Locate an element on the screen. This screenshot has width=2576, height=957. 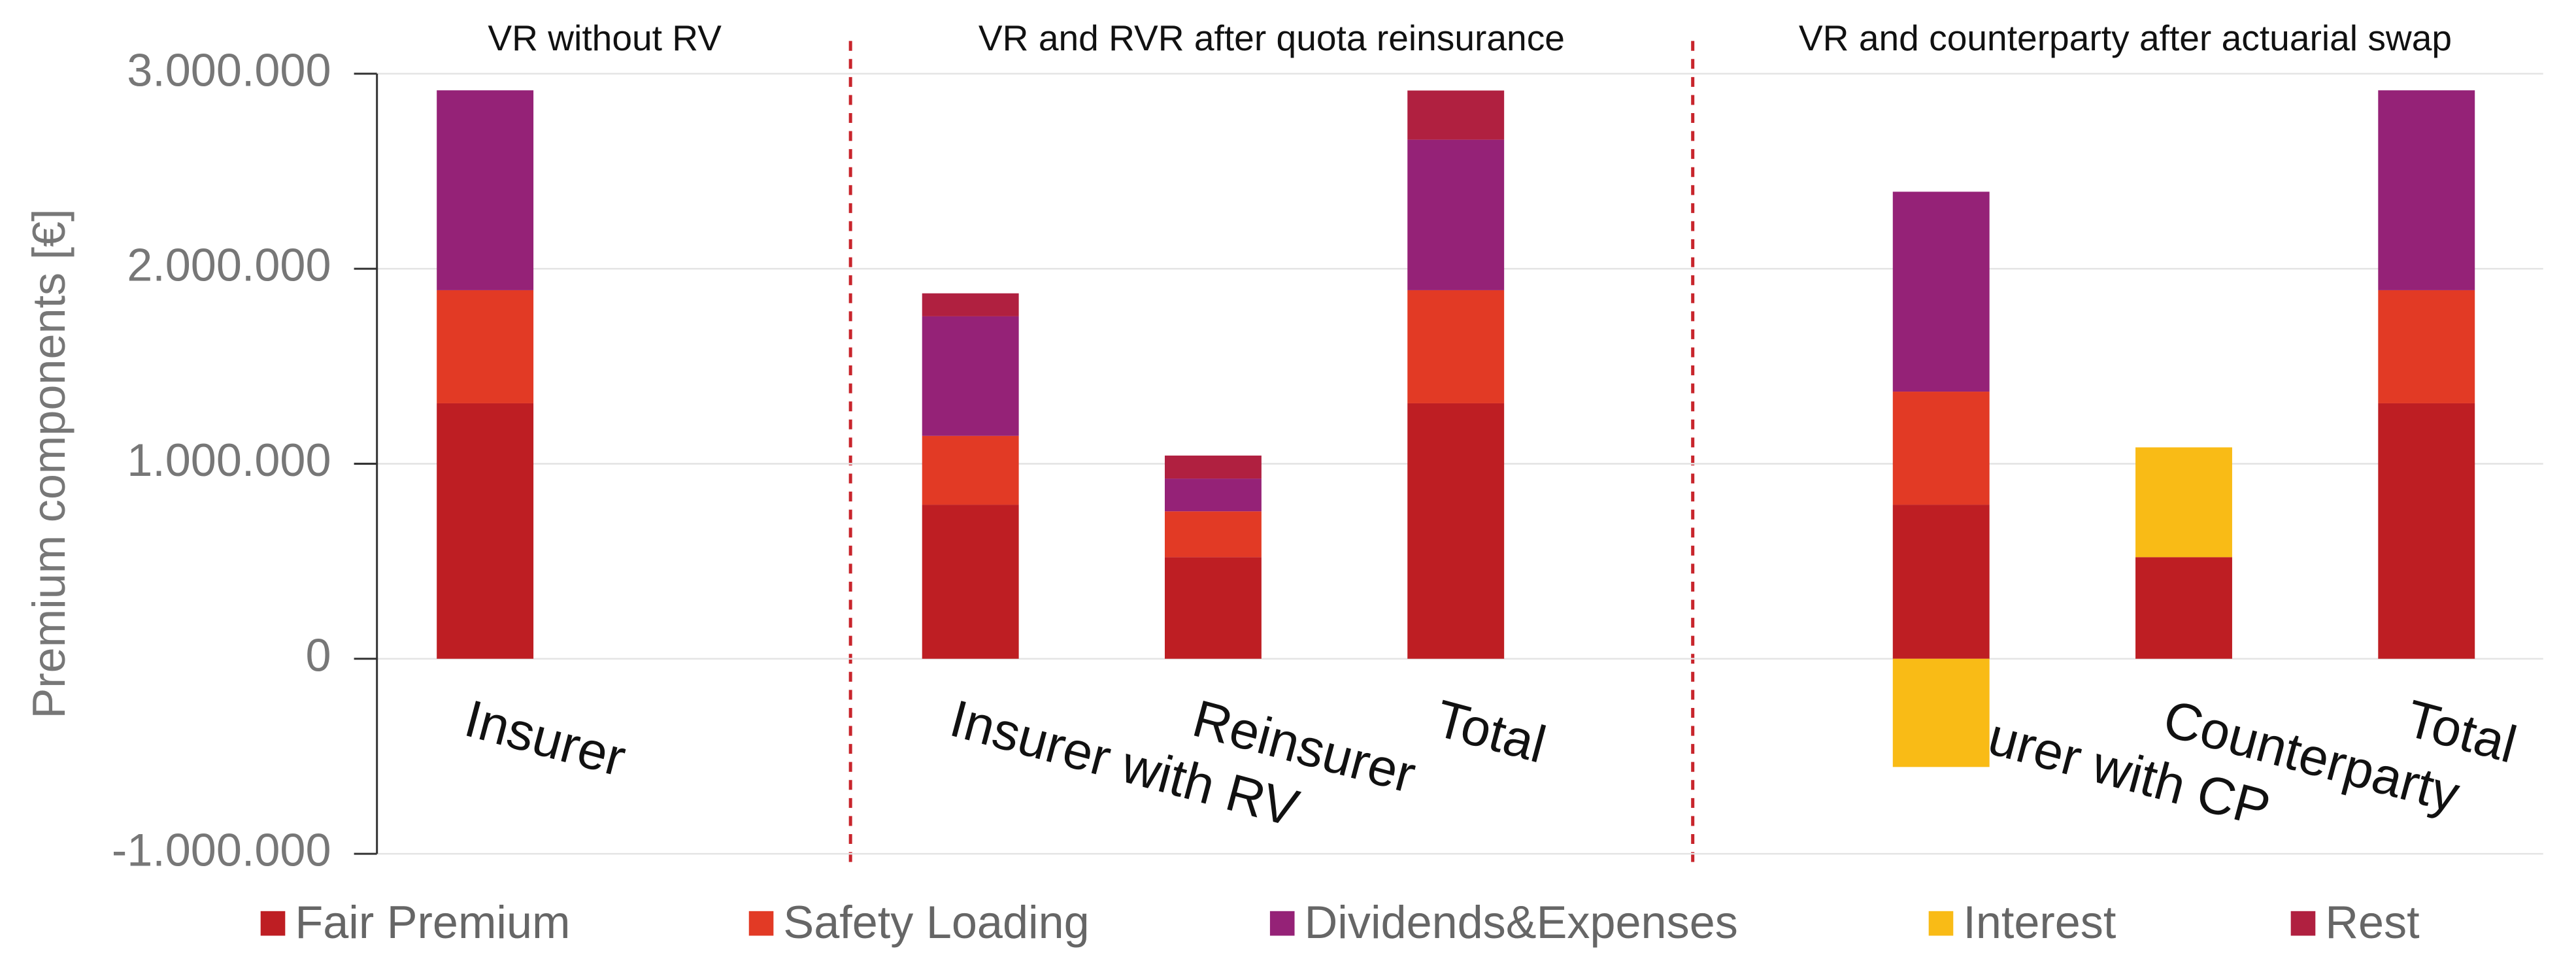
group-title: VR and counterparty after actuarial swap is located at coordinates (2125, 38).